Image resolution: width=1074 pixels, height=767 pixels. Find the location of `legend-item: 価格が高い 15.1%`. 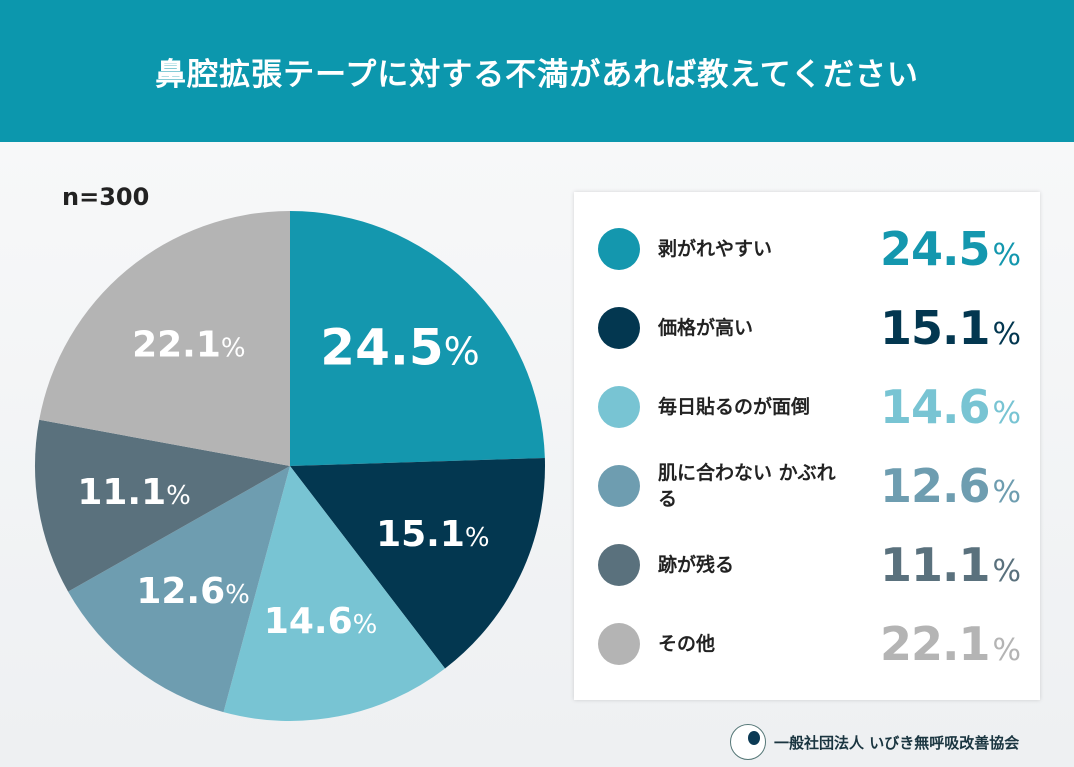

legend-item: 価格が高い 15.1% is located at coordinates (807, 328).